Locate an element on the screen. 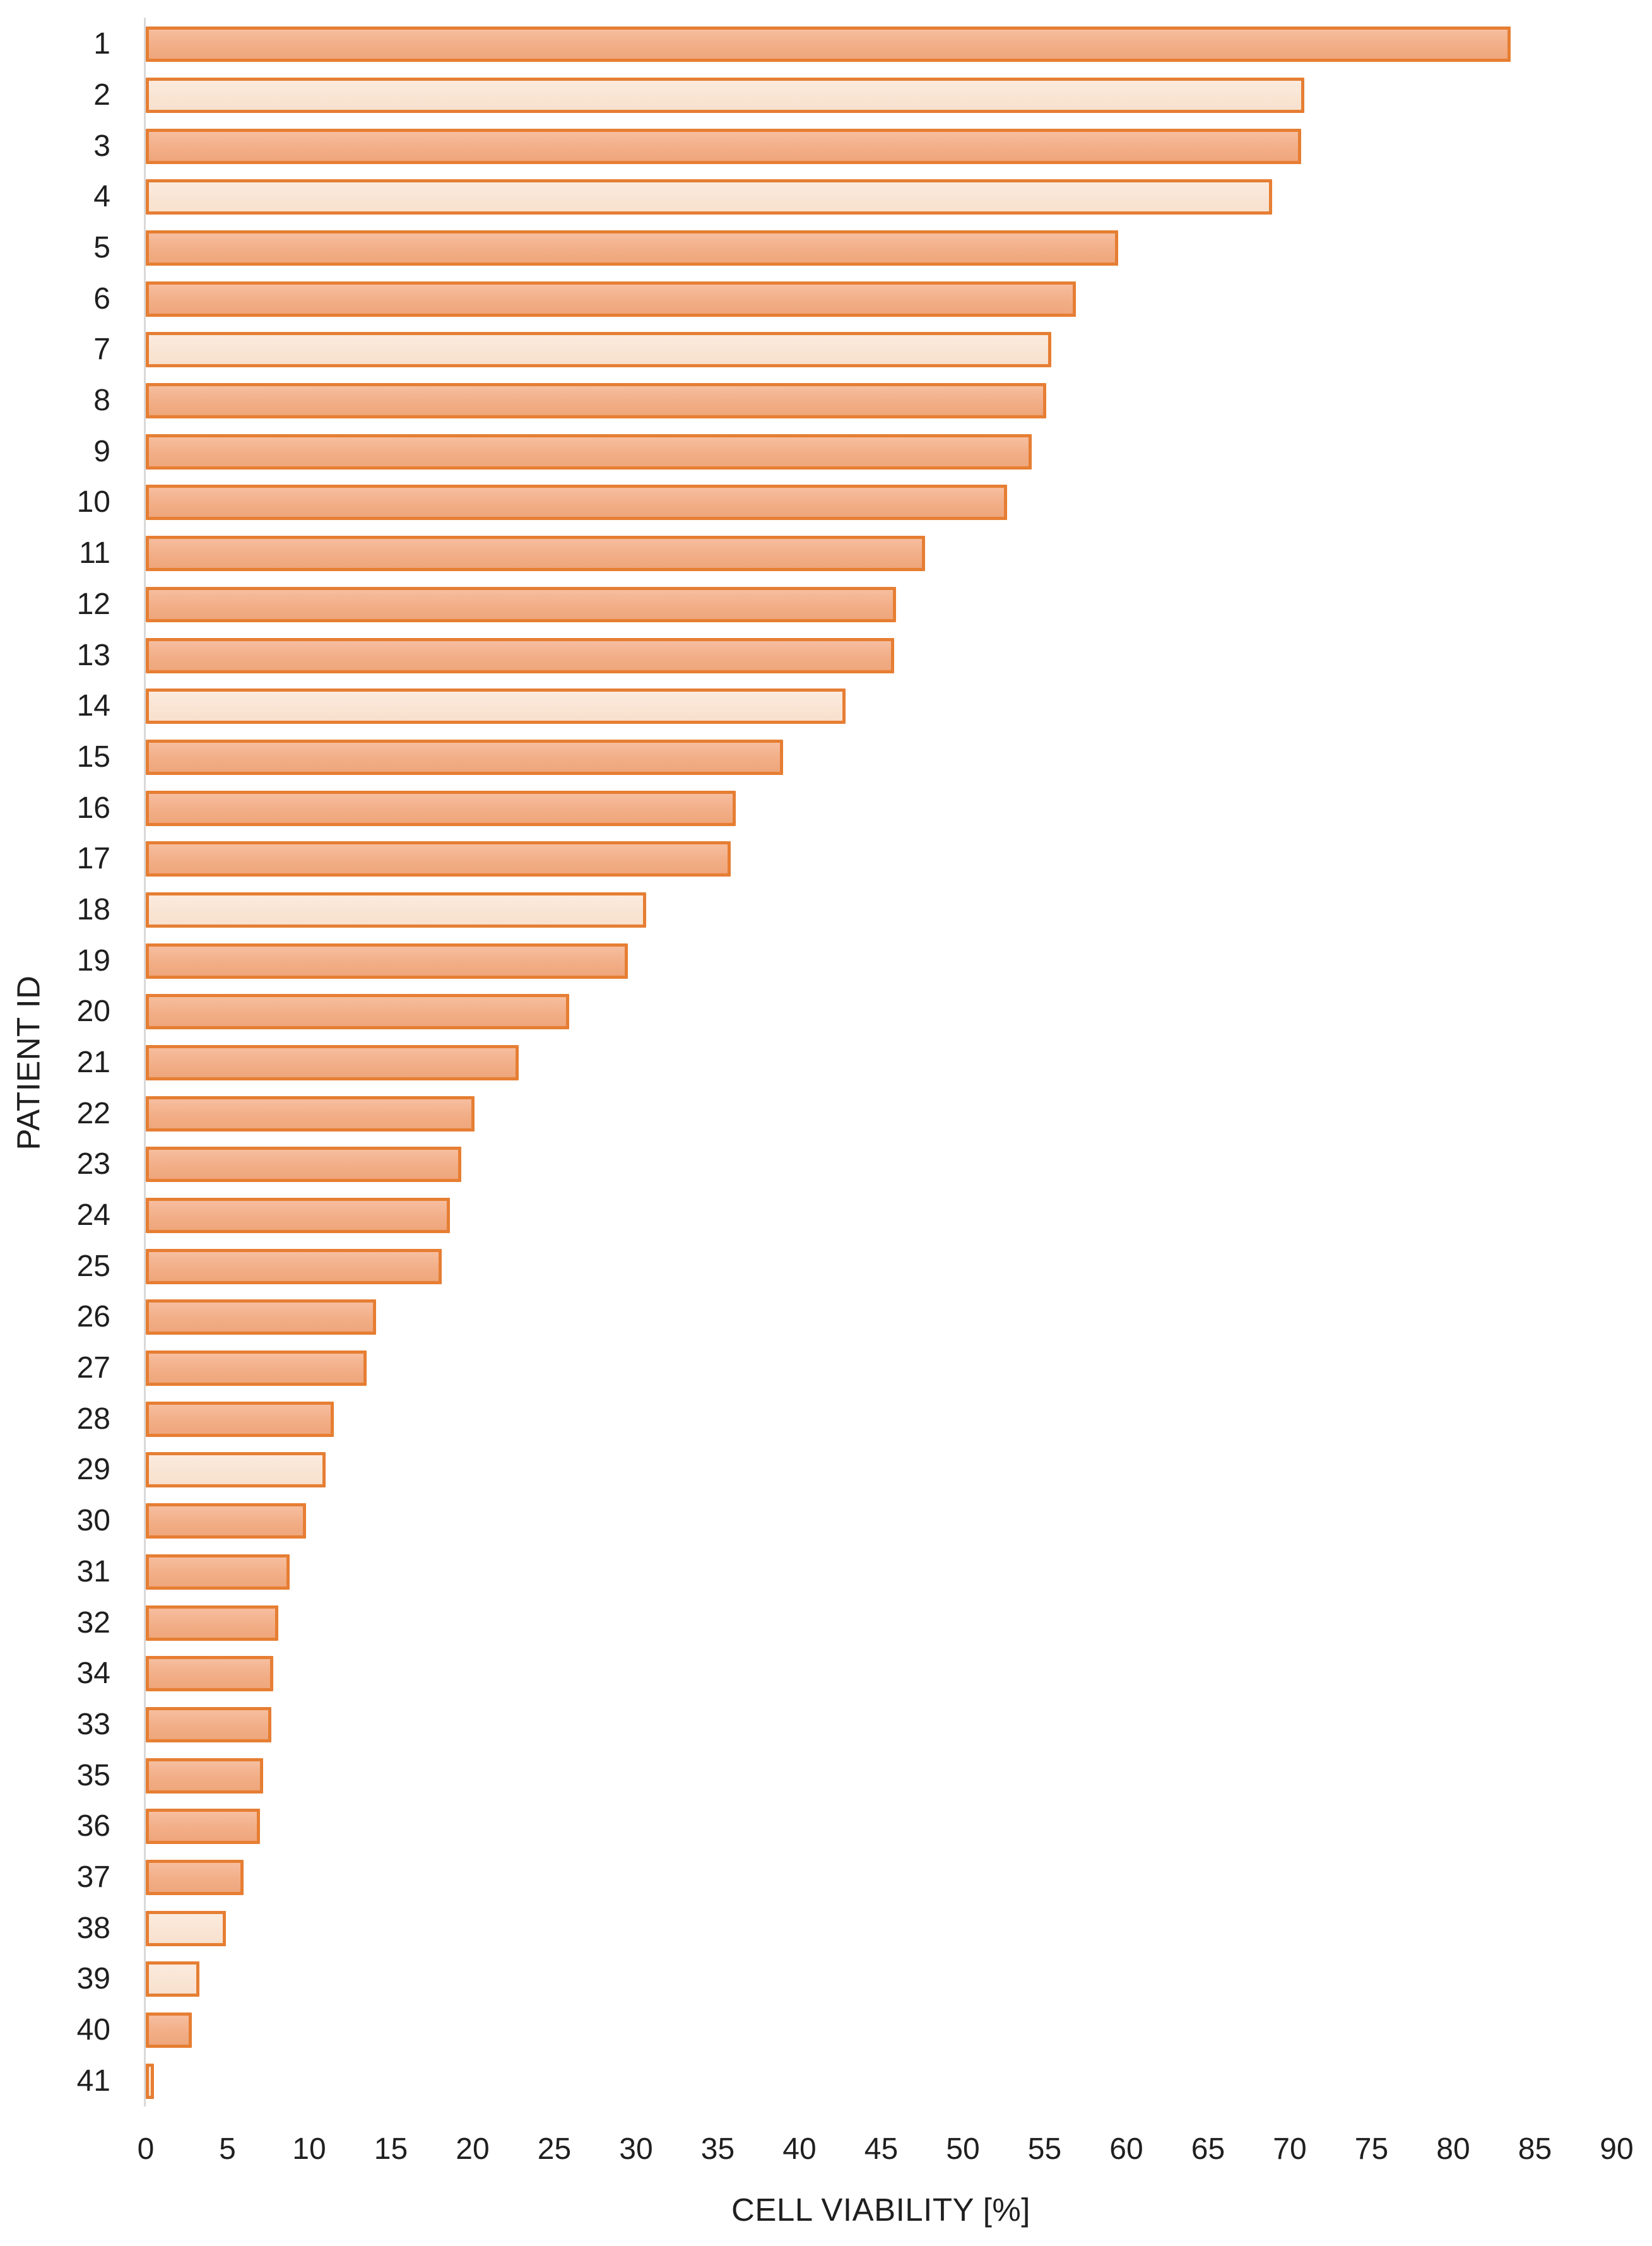 The image size is (1652, 2246). y-label-patient-39: 39 is located at coordinates (93, 1979).